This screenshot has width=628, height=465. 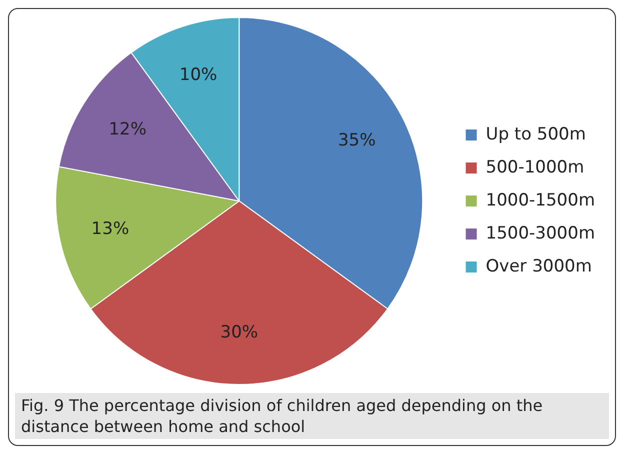 I want to click on legend-label: Over 3000m, so click(x=539, y=266).